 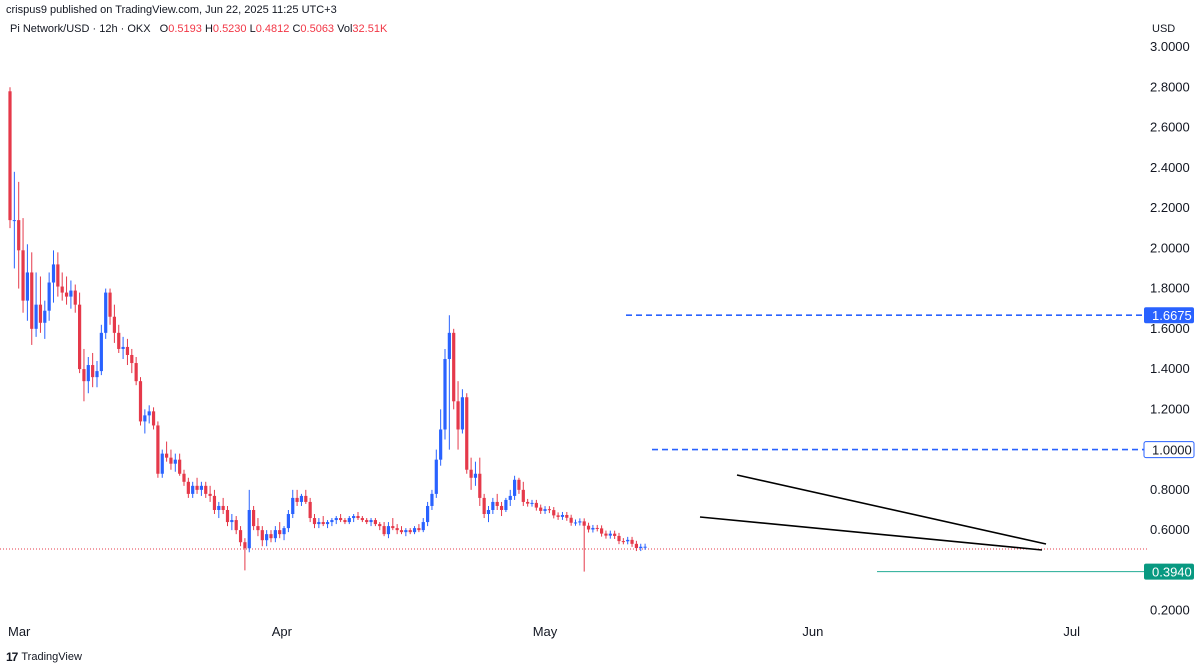 I want to click on symbol-name: Pi Network/USD · 12h · OKX, so click(x=80, y=29).